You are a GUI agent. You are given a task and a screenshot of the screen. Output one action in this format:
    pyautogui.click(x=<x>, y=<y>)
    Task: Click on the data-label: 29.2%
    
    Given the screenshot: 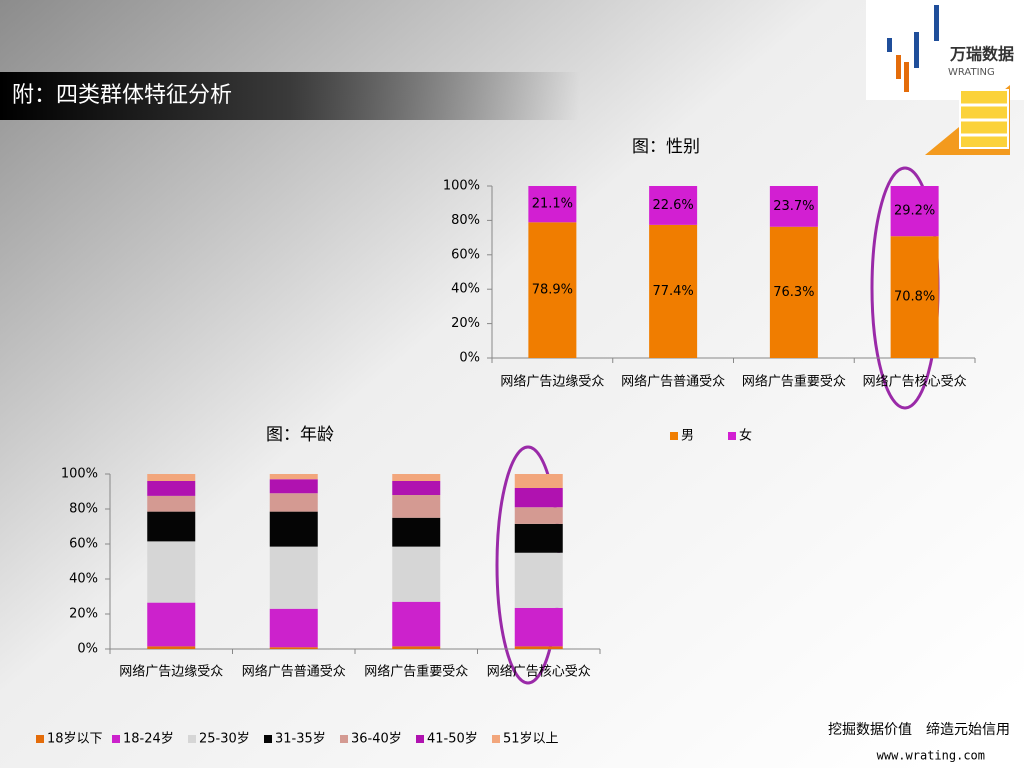 What is the action you would take?
    pyautogui.click(x=914, y=211)
    